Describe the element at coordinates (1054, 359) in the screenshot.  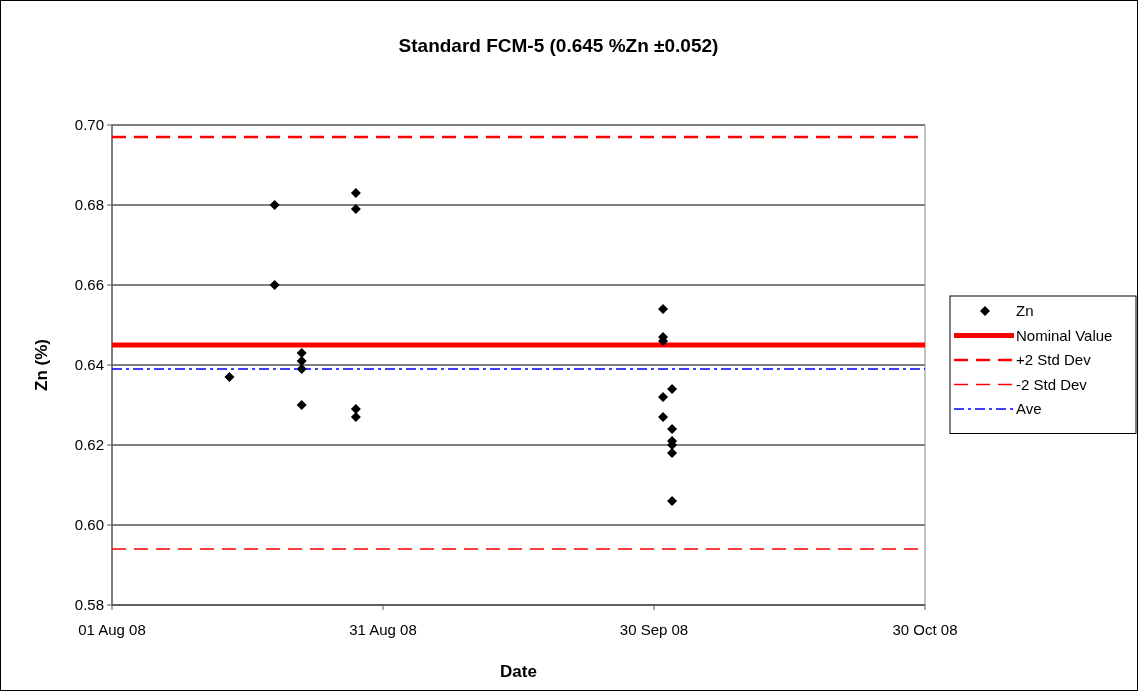
I see `legend-label: +2 Std Dev` at that location.